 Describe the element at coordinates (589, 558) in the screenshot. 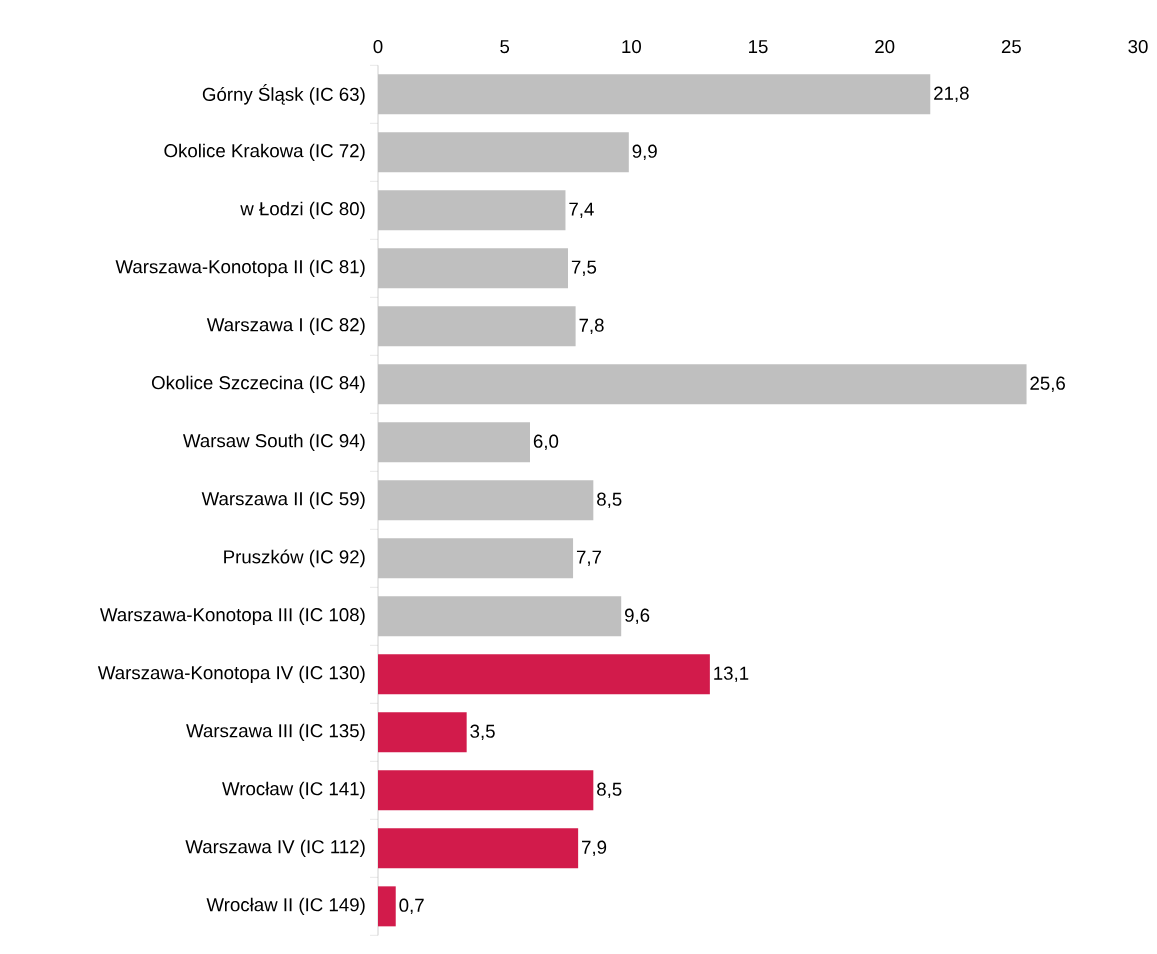

I see `data-label: 7,7` at that location.